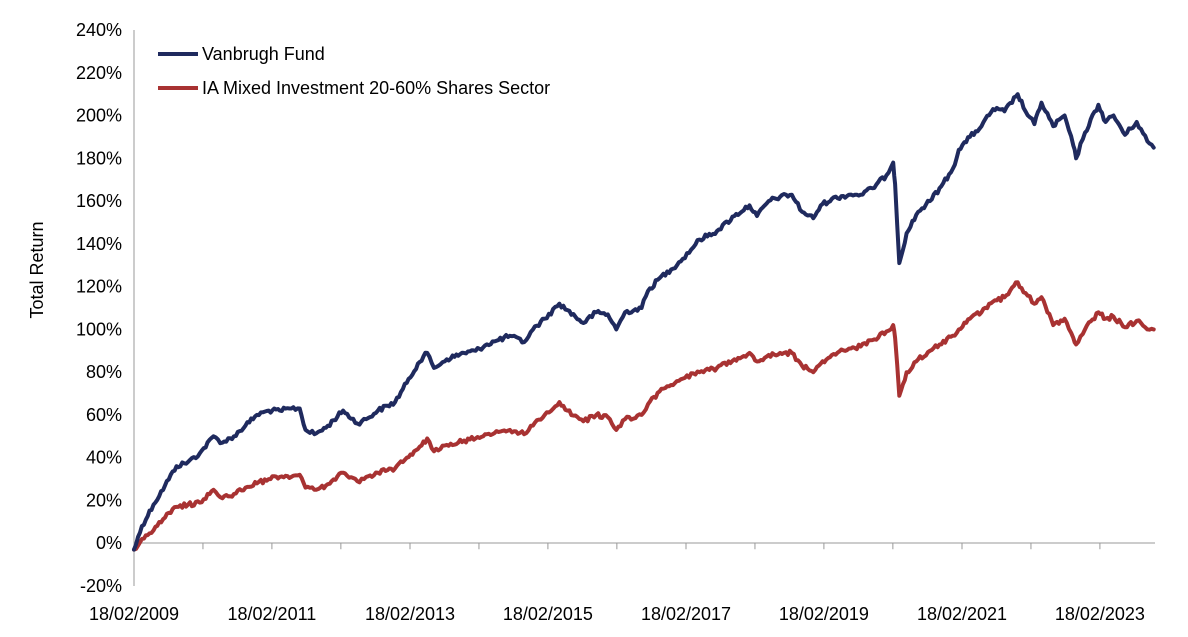  What do you see at coordinates (104, 415) in the screenshot?
I see `y-tick-label: 60%` at bounding box center [104, 415].